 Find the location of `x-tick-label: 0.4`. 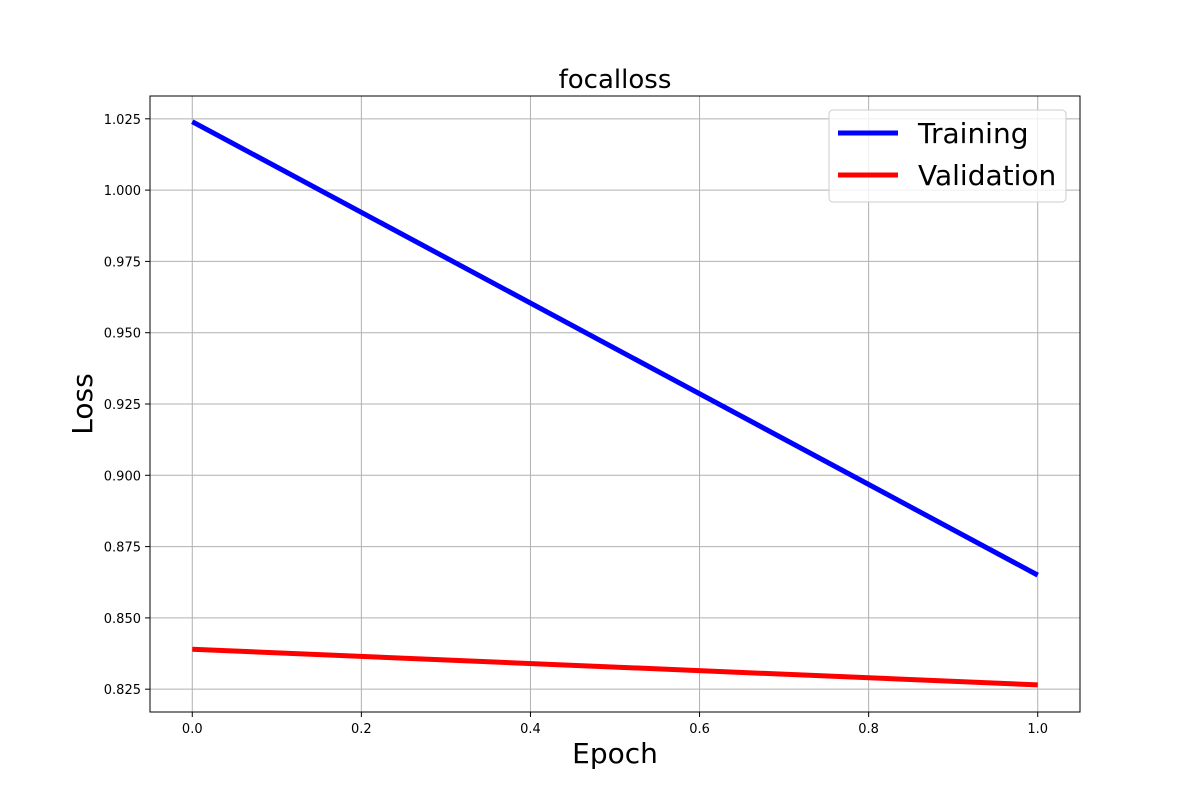

x-tick-label: 0.4 is located at coordinates (530, 729).